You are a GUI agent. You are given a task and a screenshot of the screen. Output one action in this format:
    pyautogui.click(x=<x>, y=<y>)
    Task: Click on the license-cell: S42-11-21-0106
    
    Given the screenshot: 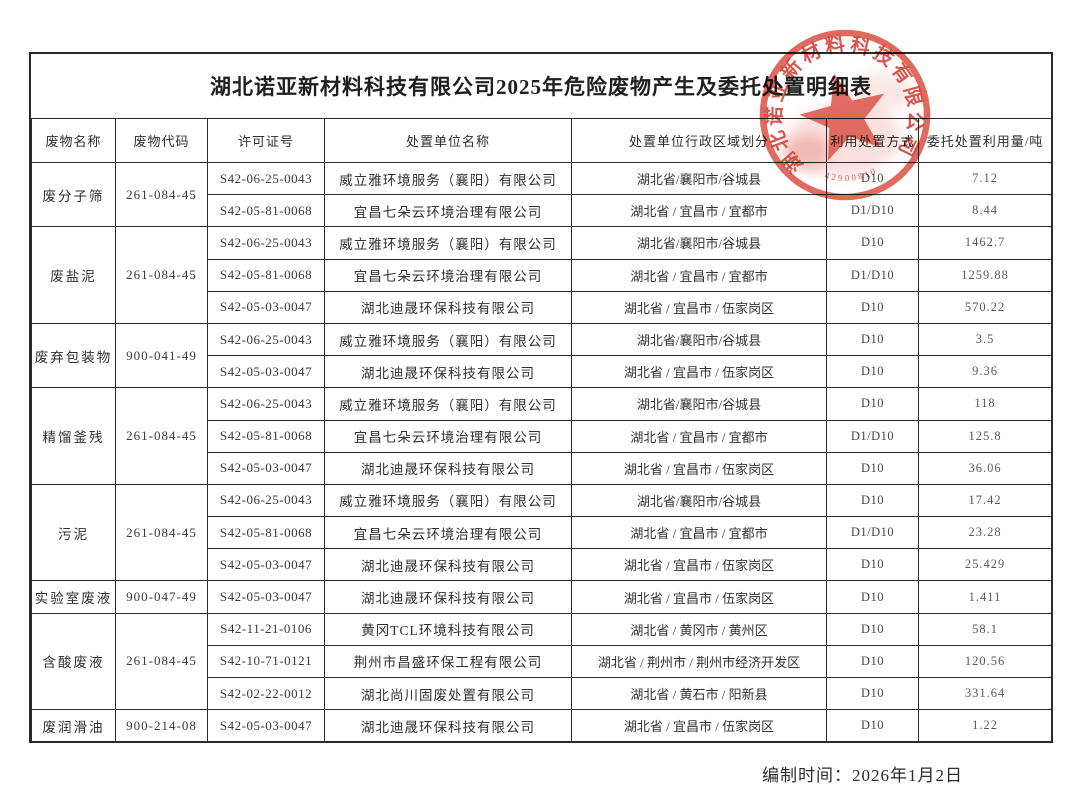 What is the action you would take?
    pyautogui.click(x=266, y=629)
    